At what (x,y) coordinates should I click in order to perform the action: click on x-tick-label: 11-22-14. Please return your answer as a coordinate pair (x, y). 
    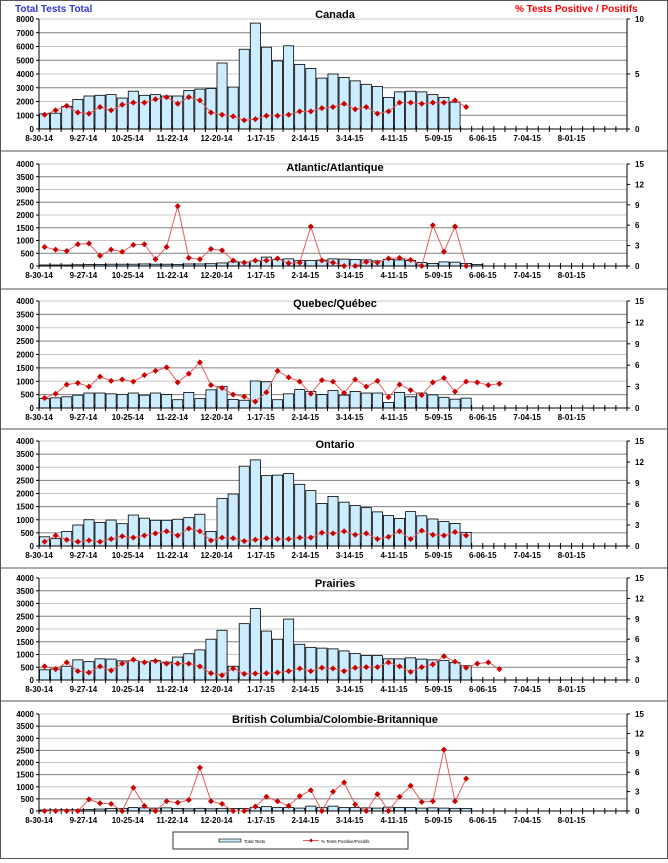
    Looking at the image, I should click on (172, 555).